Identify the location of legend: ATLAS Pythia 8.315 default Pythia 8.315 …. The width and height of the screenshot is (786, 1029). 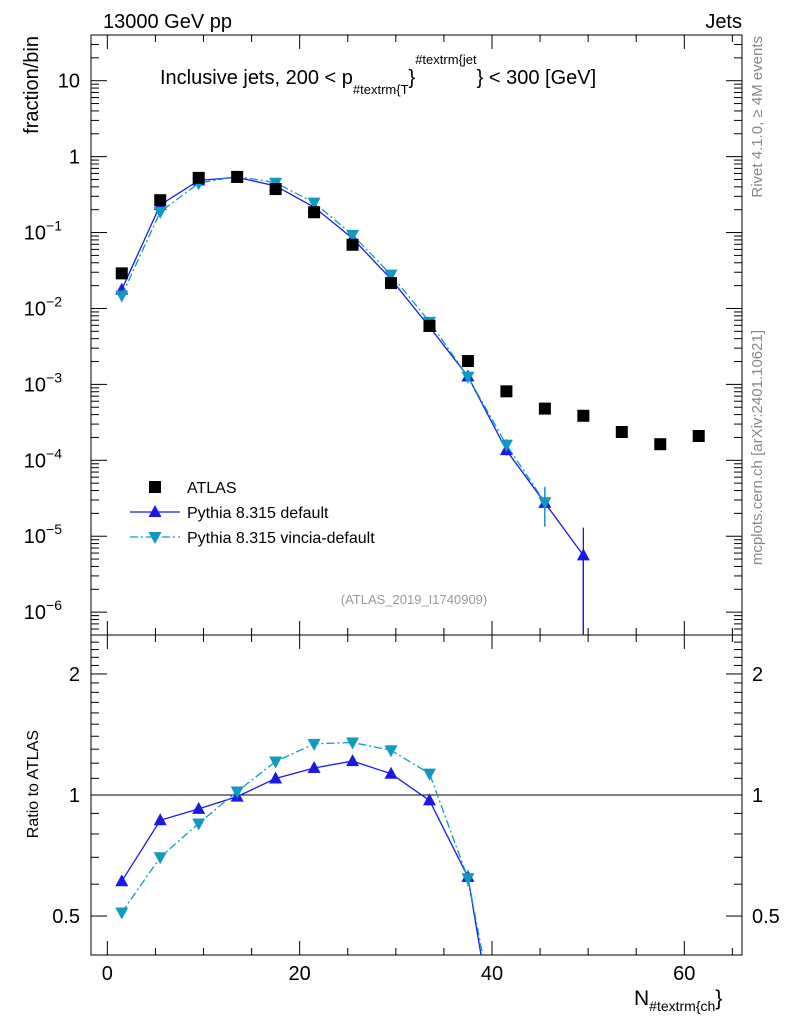
(252, 513).